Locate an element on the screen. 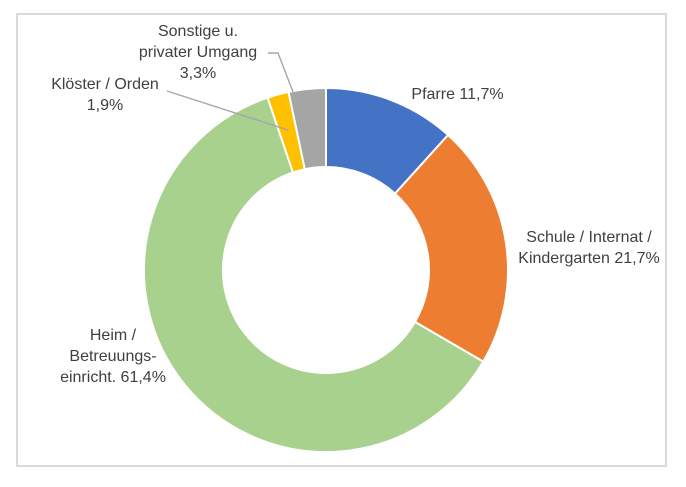  data-label-schule: Schule / Internat / Kindergarten 21,7% is located at coordinates (589, 248).